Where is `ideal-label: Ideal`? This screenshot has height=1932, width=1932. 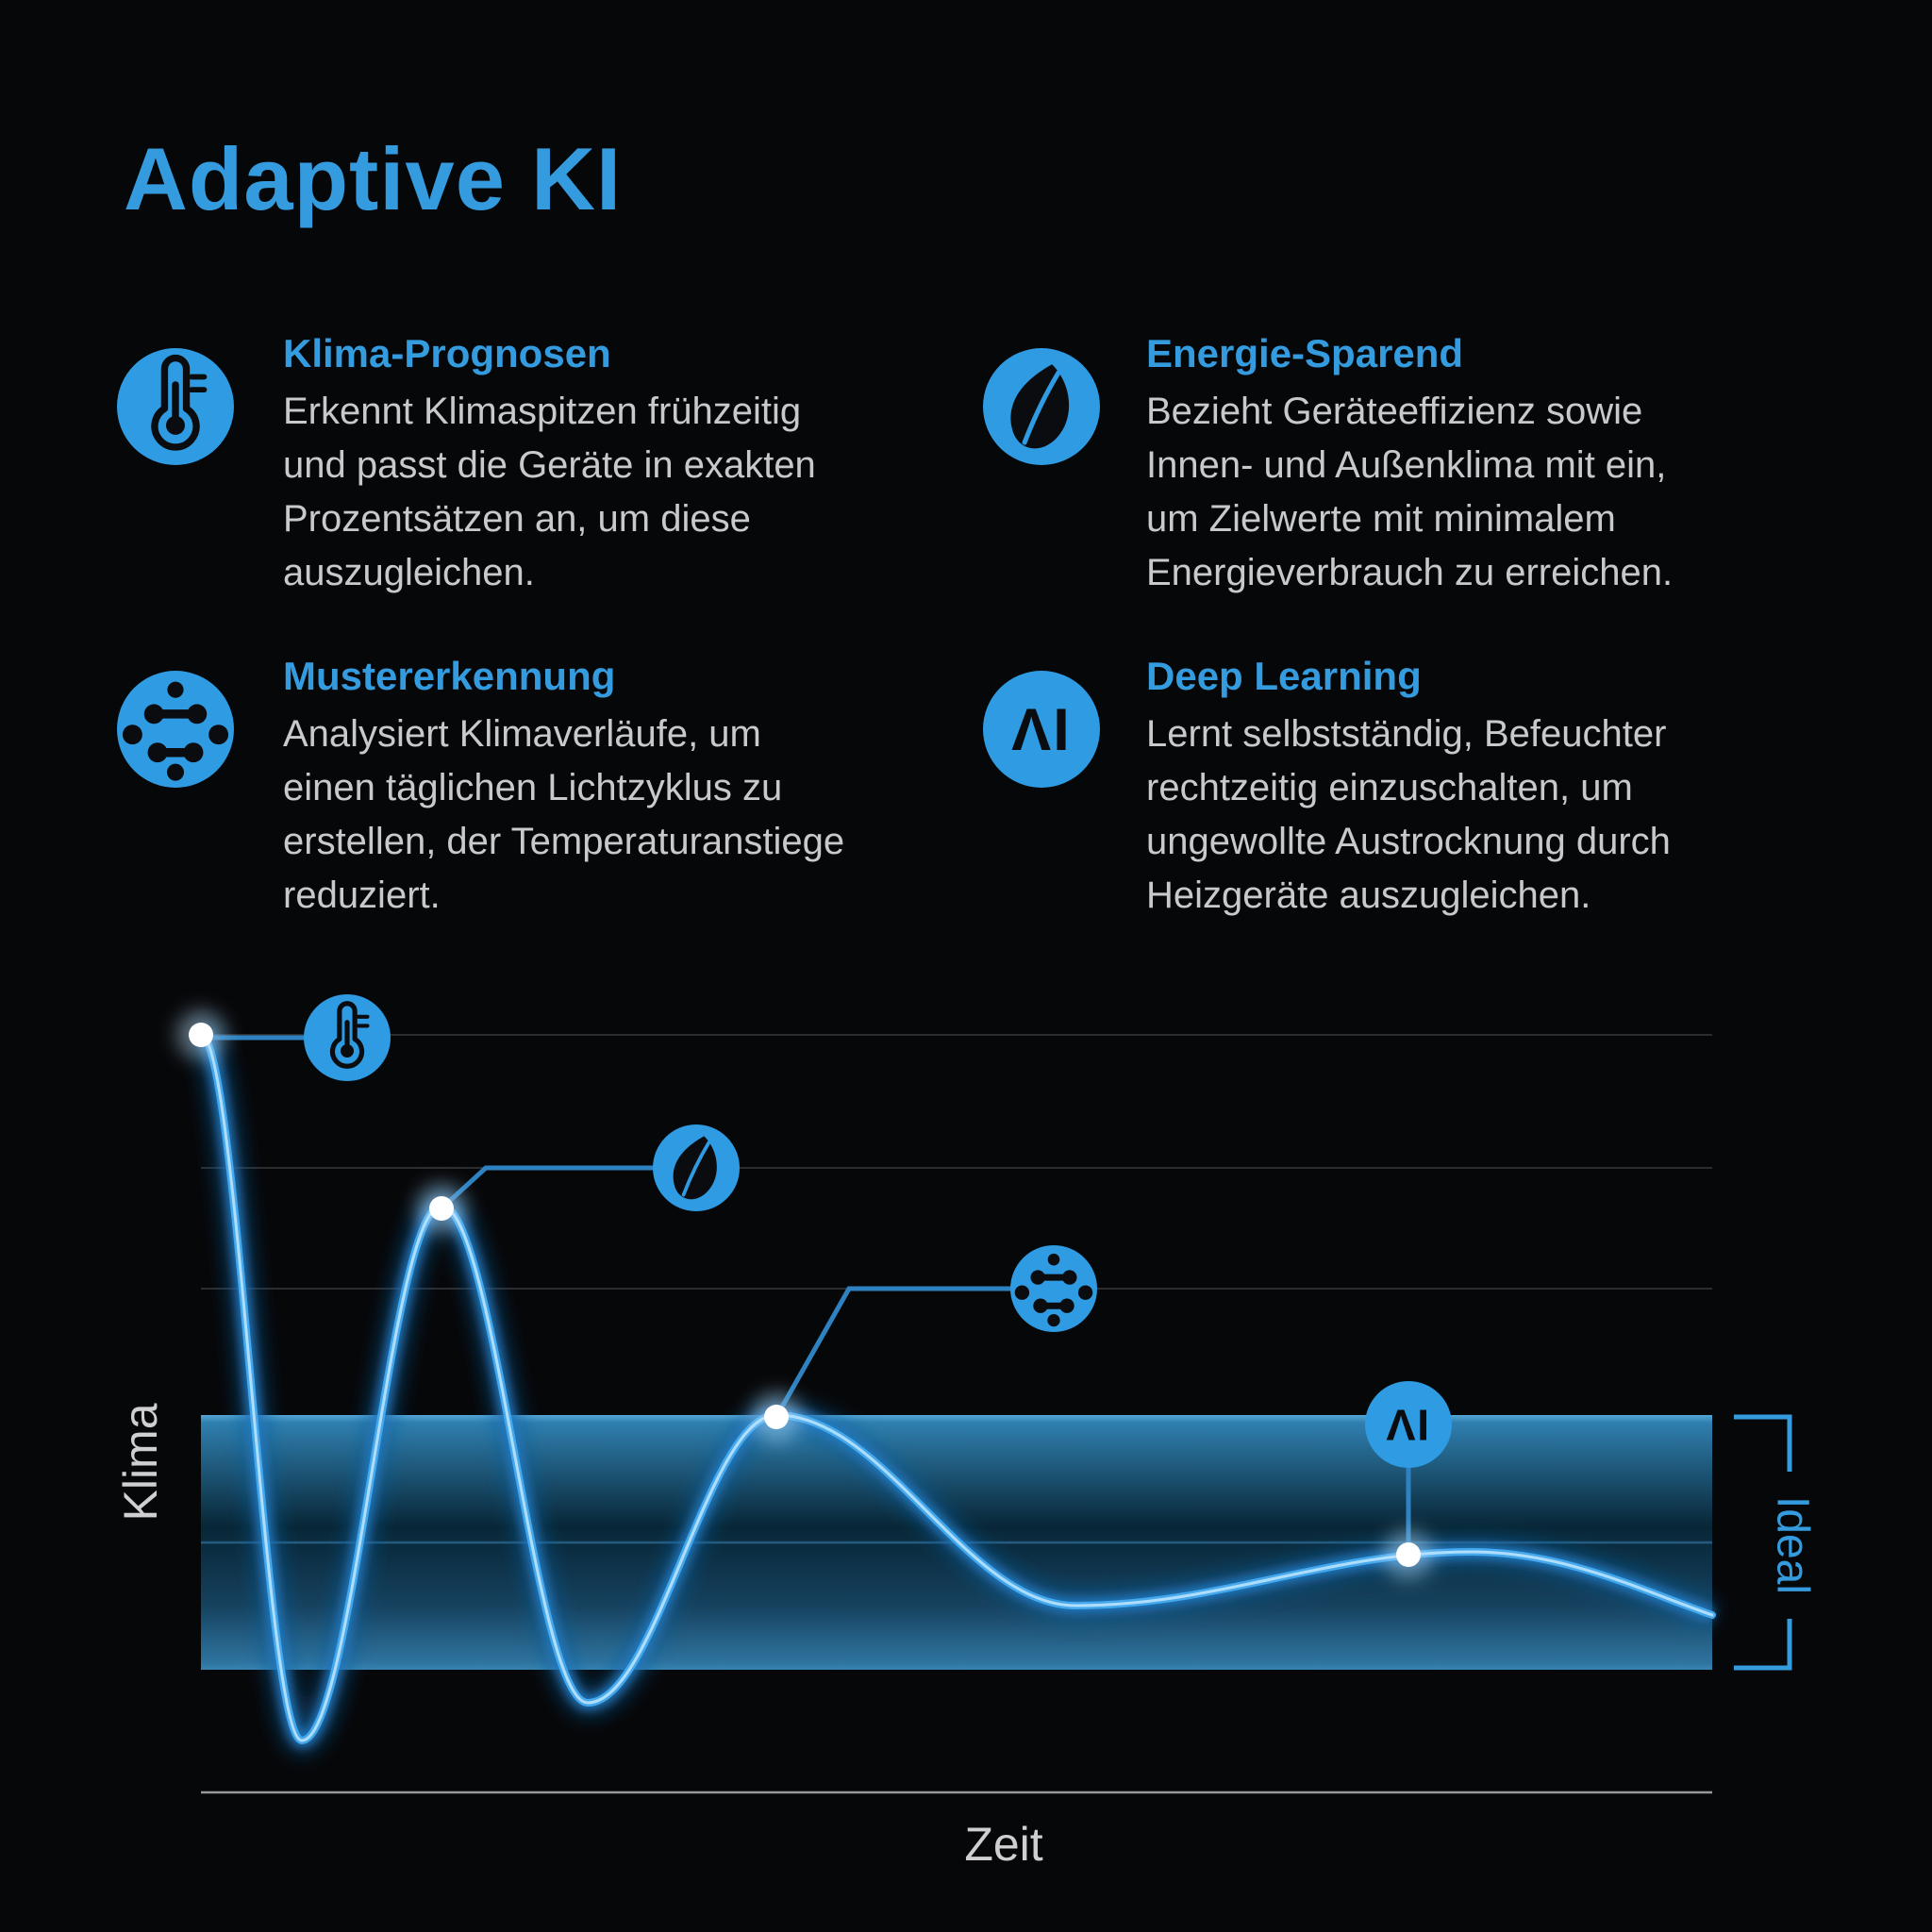
ideal-label: Ideal is located at coordinates (1792, 1545).